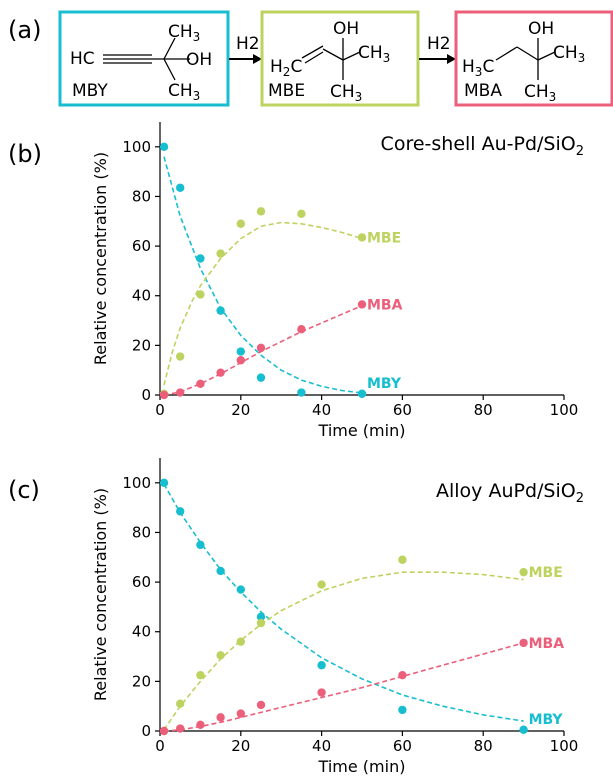  Describe the element at coordinates (100, 594) in the screenshot. I see `y-axis-title-c: Relative concentration (%)` at that location.